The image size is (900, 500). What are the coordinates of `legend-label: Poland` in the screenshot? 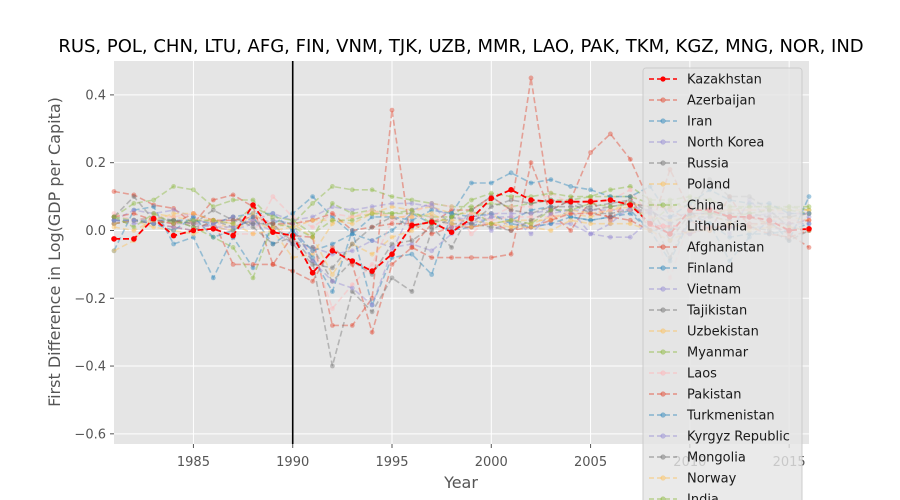 It's located at (708, 185).